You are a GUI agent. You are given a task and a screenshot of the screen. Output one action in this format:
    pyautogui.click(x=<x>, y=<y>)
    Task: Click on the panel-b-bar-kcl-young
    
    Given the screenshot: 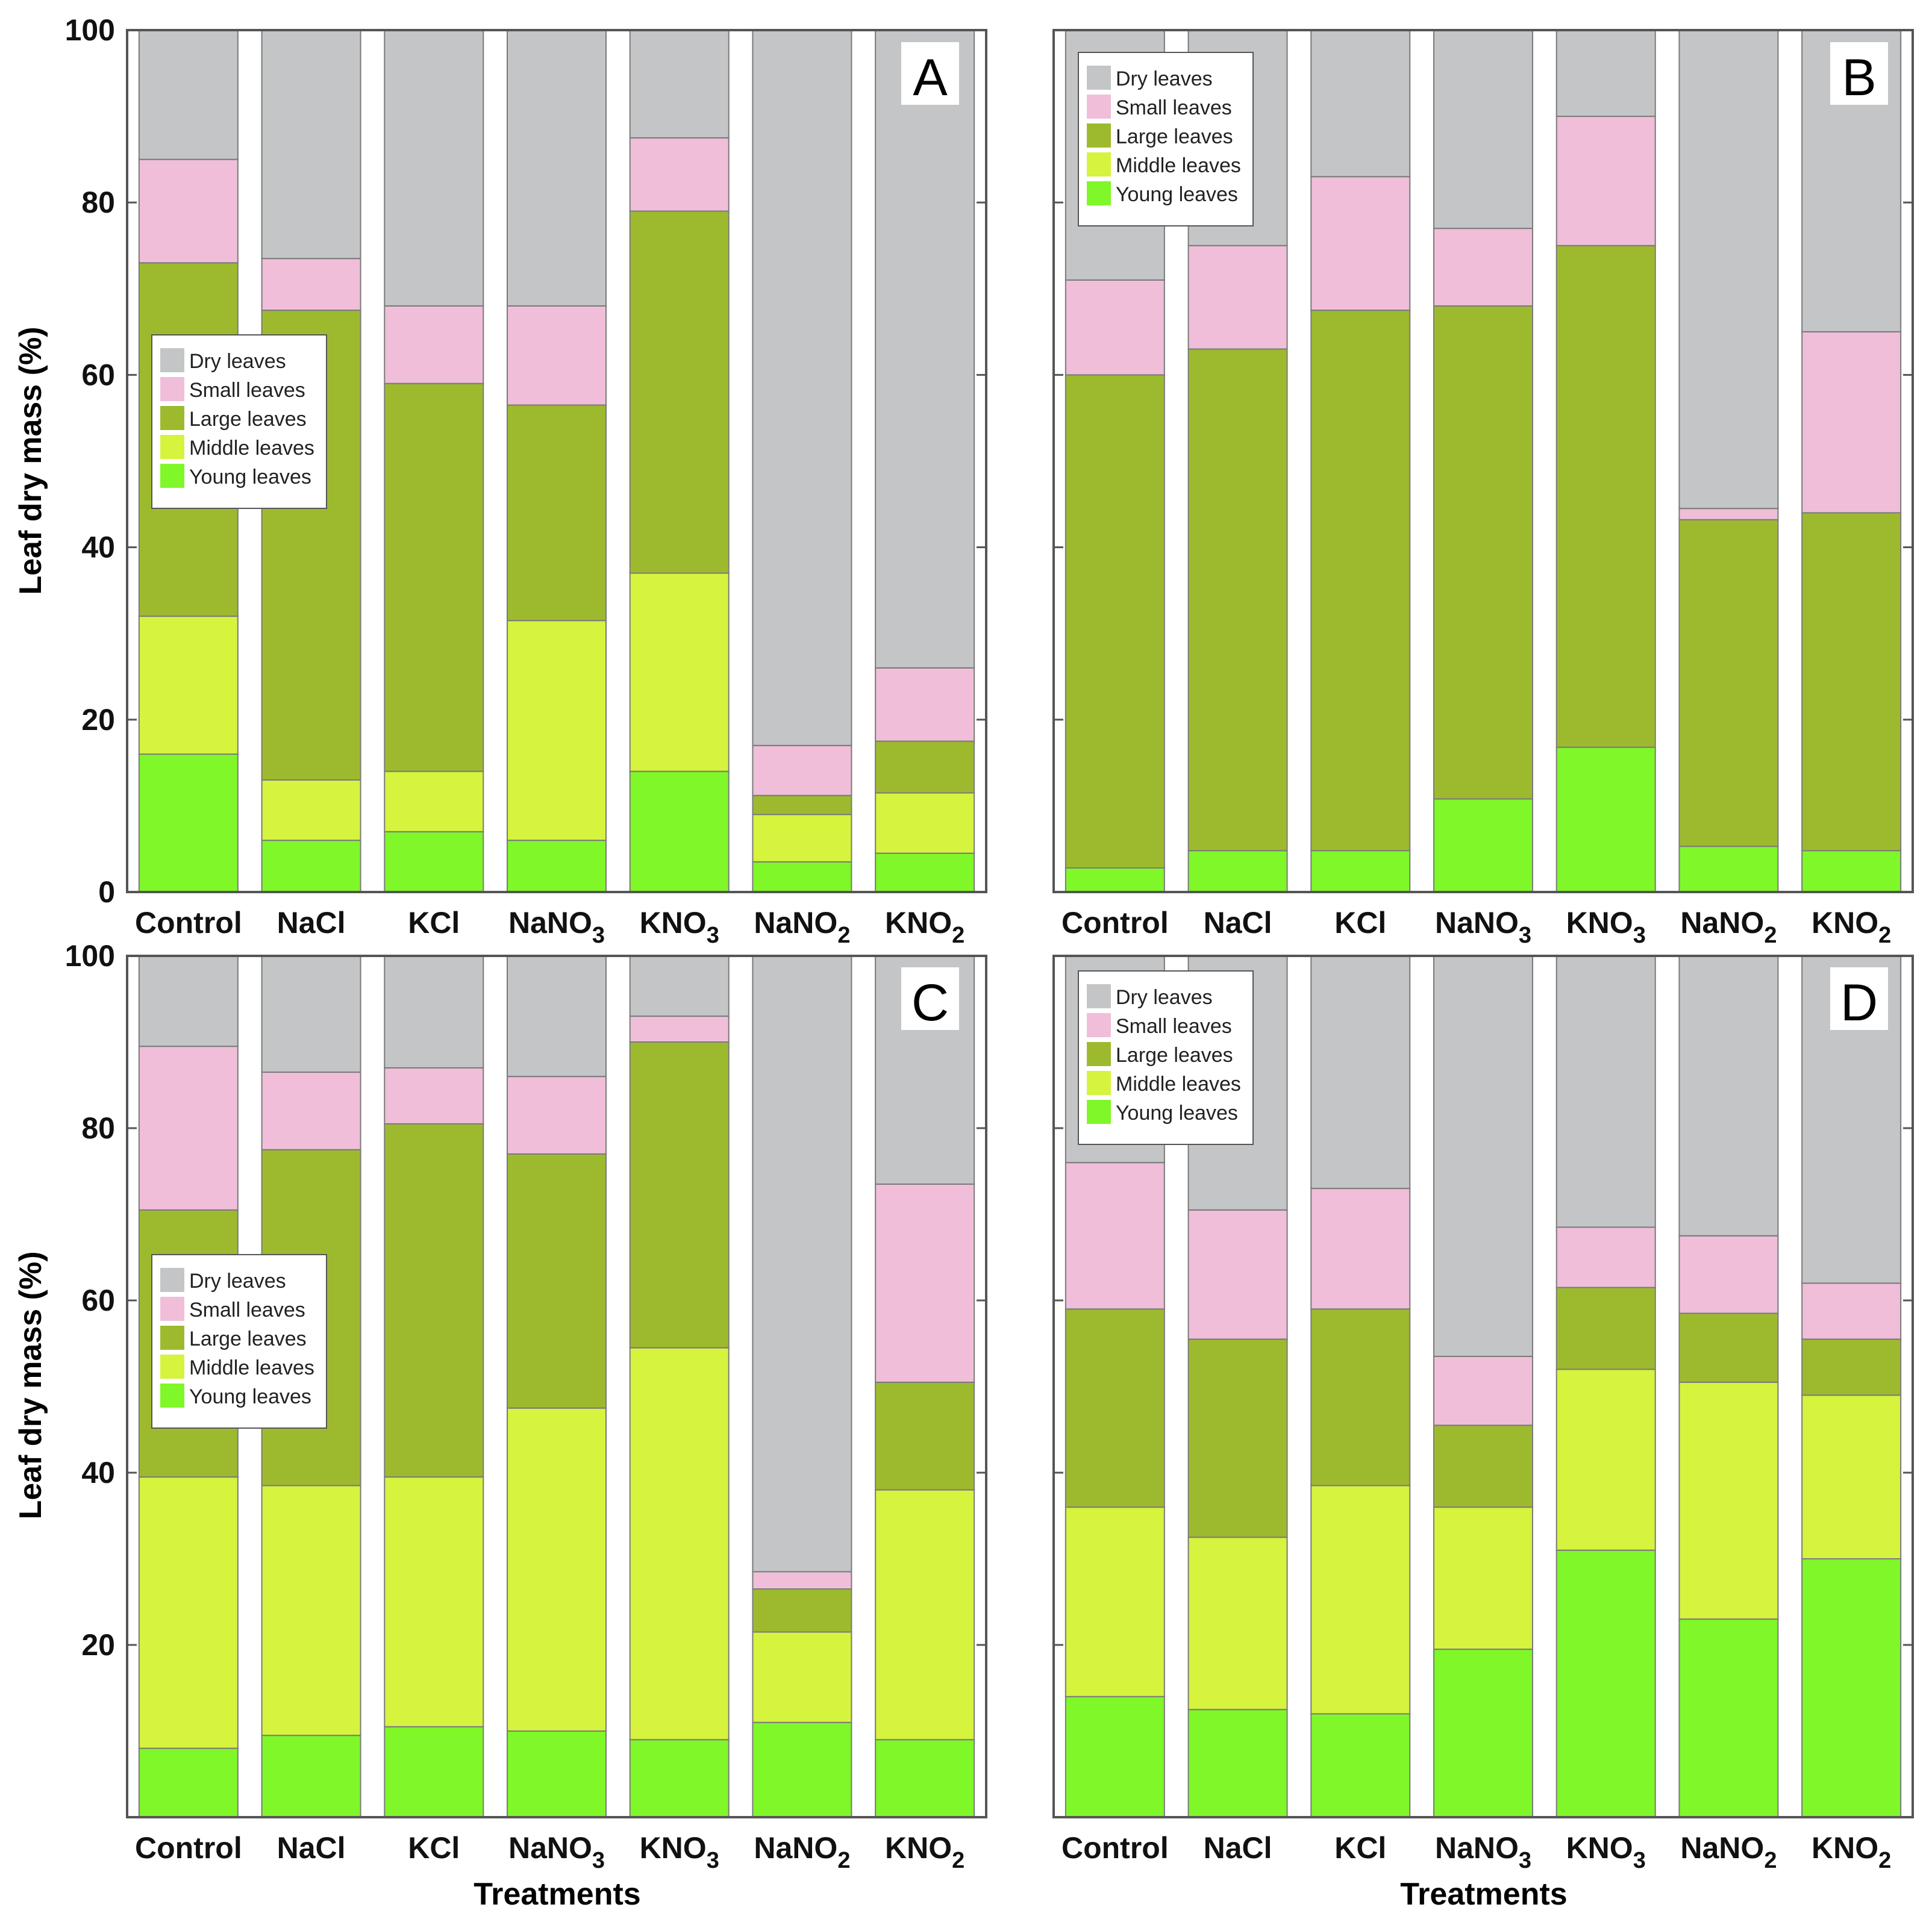 What is the action you would take?
    pyautogui.click(x=1361, y=871)
    